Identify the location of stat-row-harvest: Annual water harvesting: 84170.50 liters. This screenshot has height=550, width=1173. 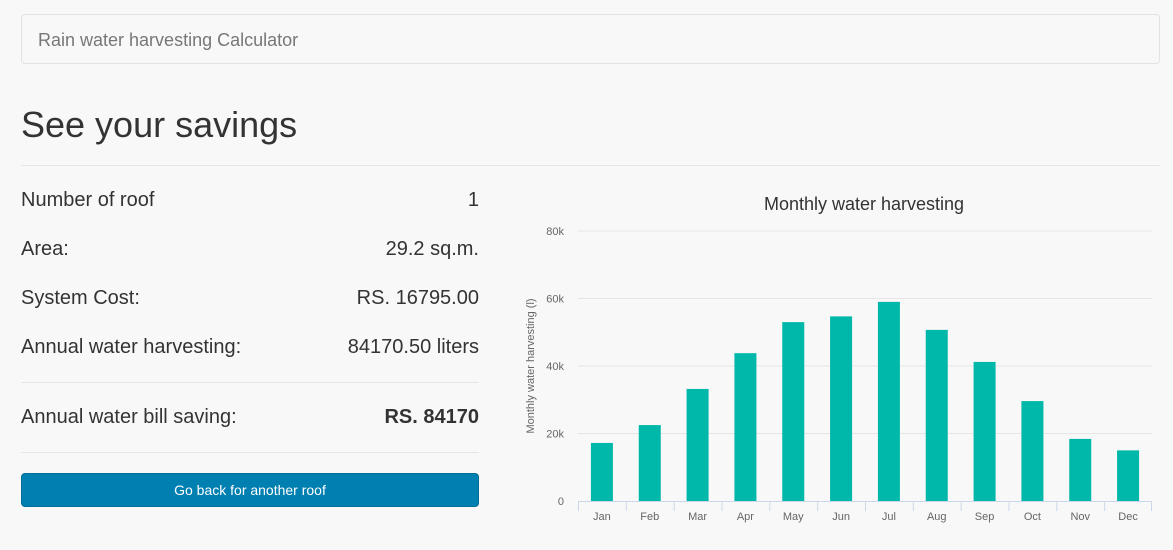
(250, 351).